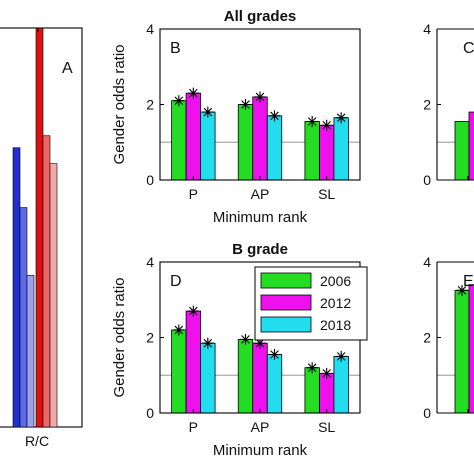  Describe the element at coordinates (335, 303) in the screenshot. I see `legend-label: 2012` at that location.